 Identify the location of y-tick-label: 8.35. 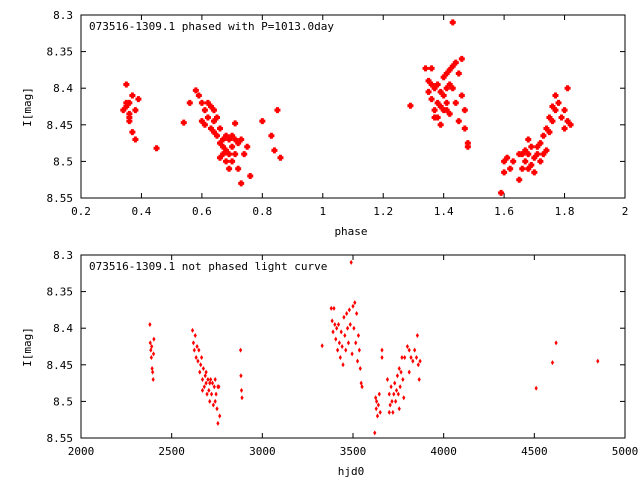
(60, 52).